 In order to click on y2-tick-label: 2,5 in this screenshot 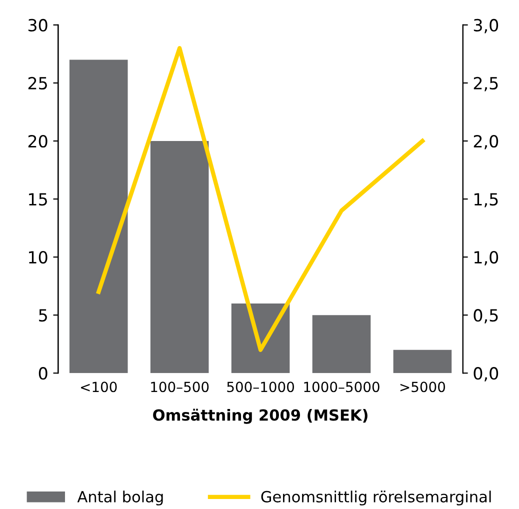, I will do `click(486, 84)`.